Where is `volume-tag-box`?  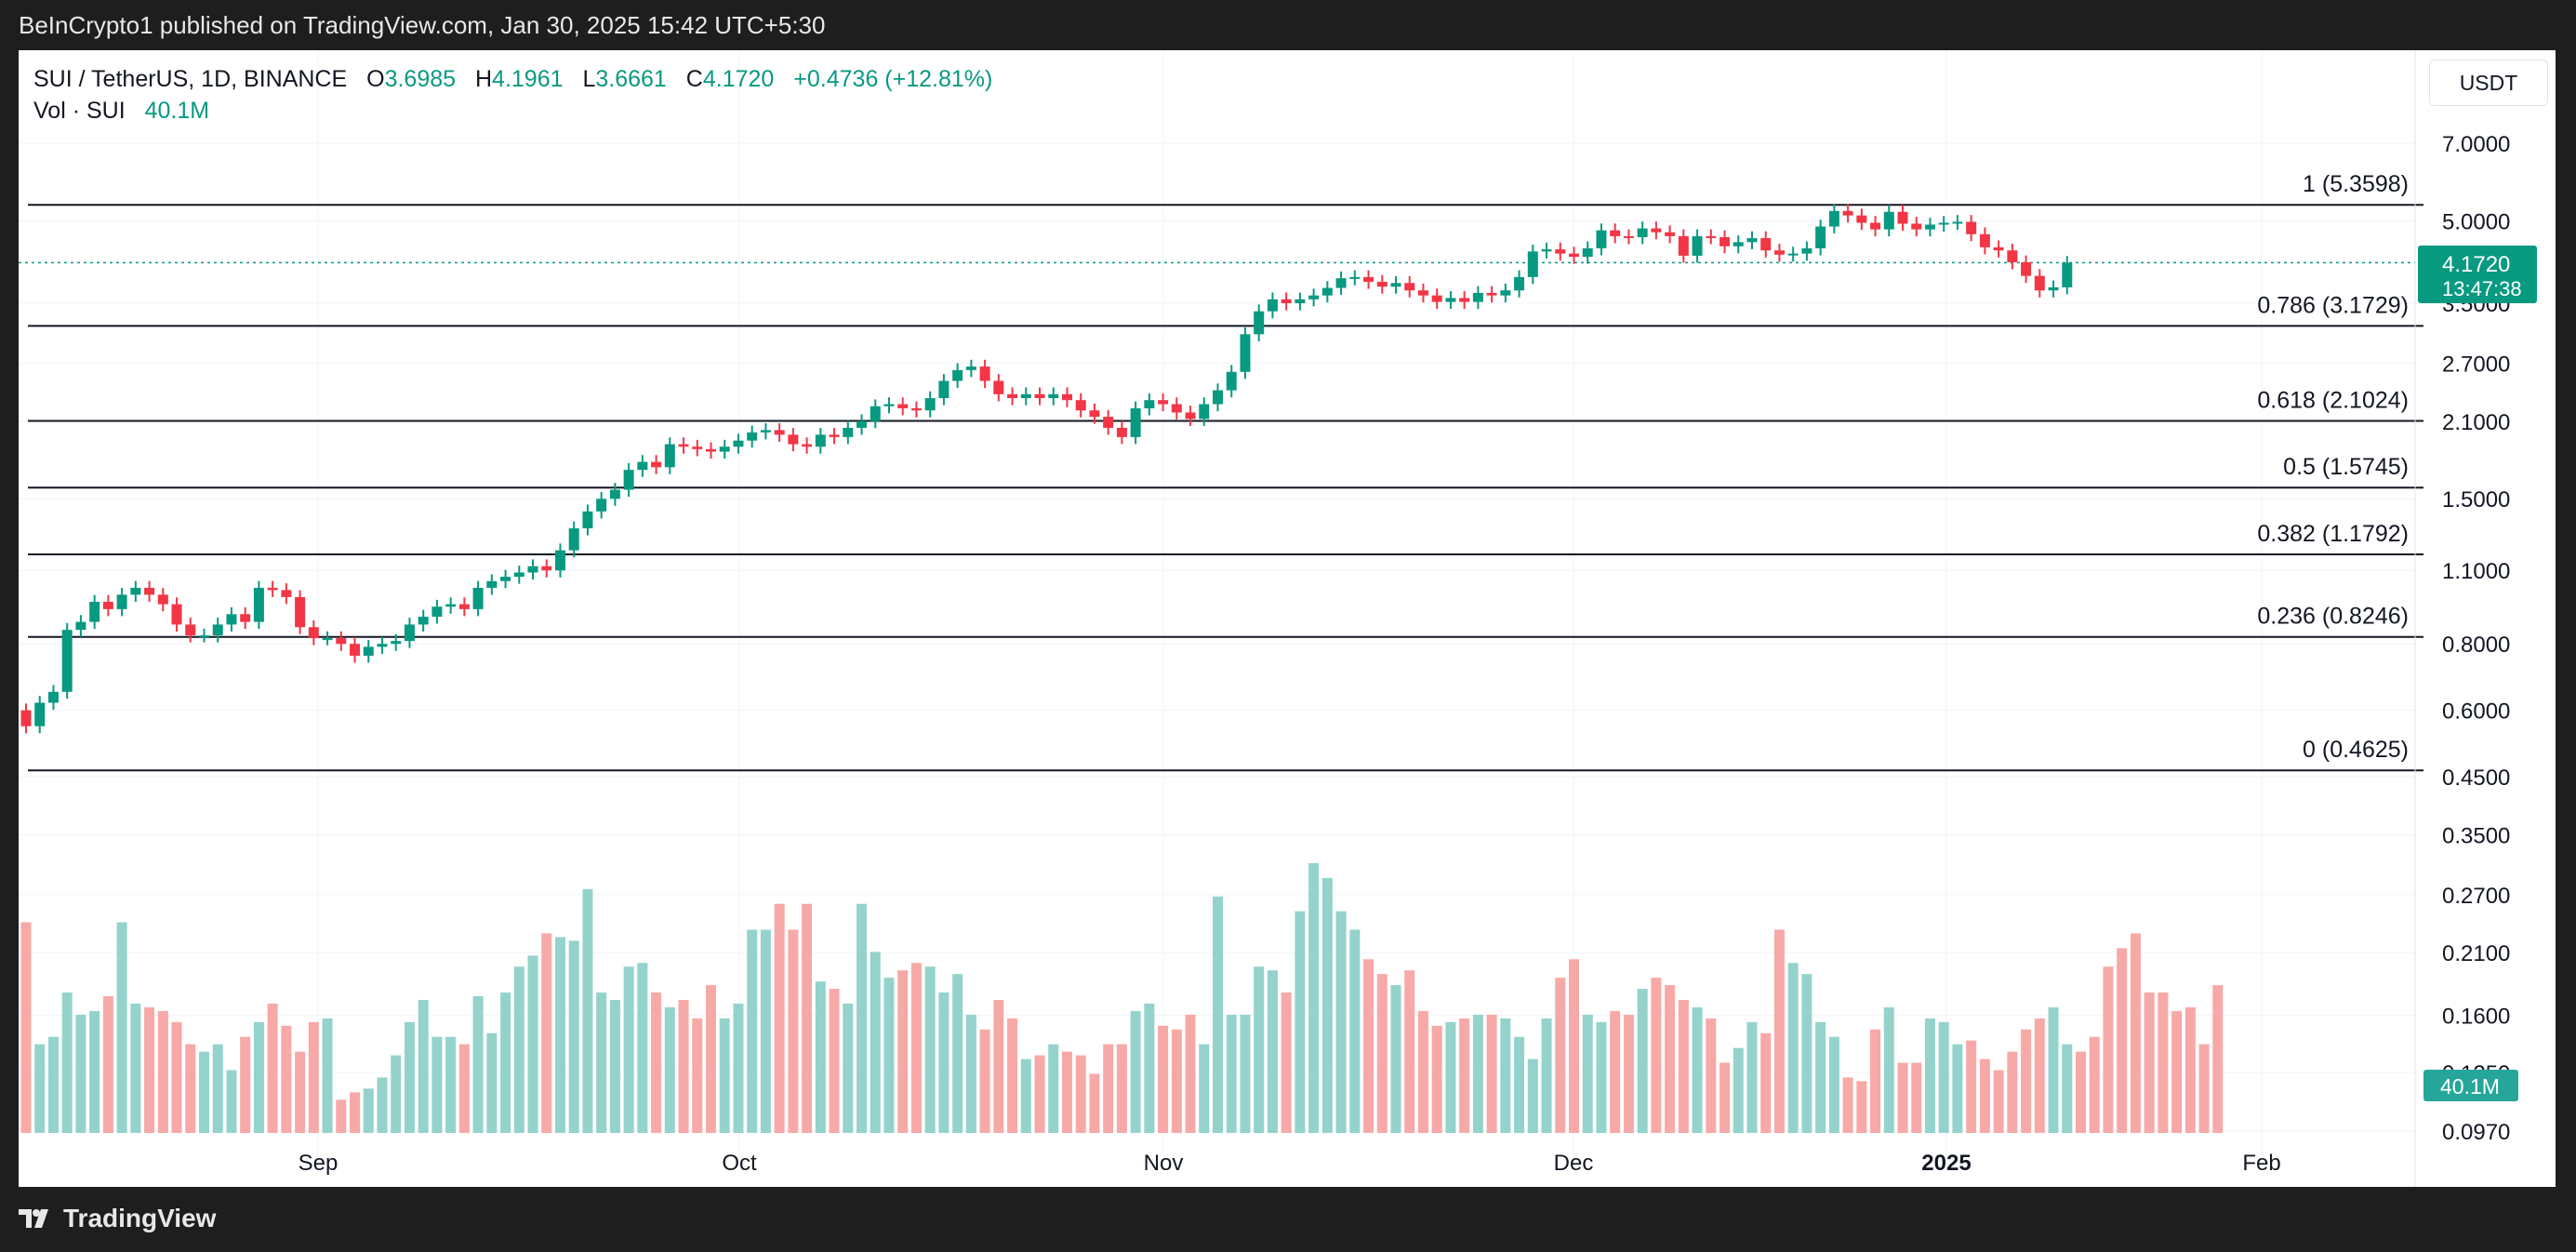
volume-tag-box is located at coordinates (2470, 1085).